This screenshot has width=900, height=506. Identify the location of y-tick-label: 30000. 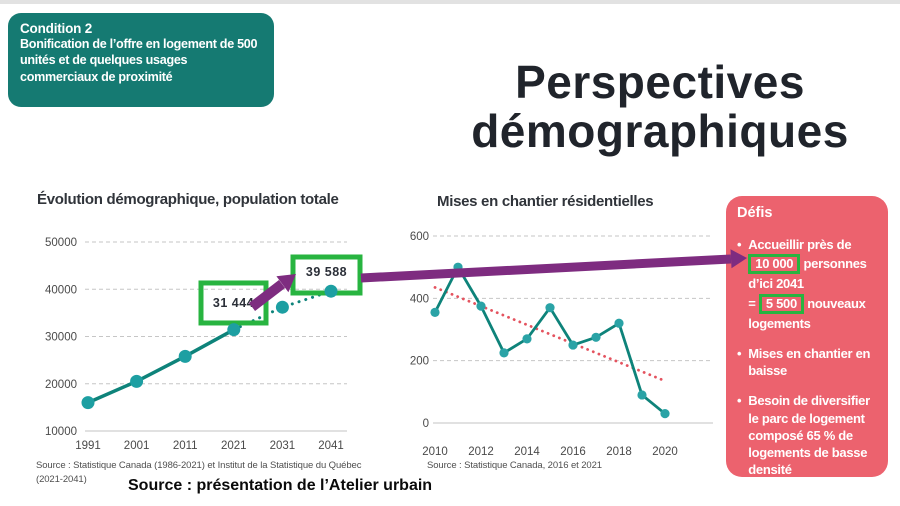
(61, 338).